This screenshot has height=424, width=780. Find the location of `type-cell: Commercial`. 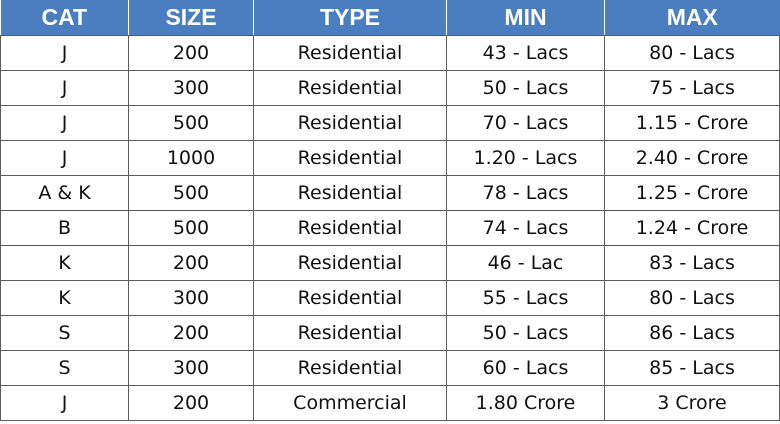

type-cell: Commercial is located at coordinates (350, 403).